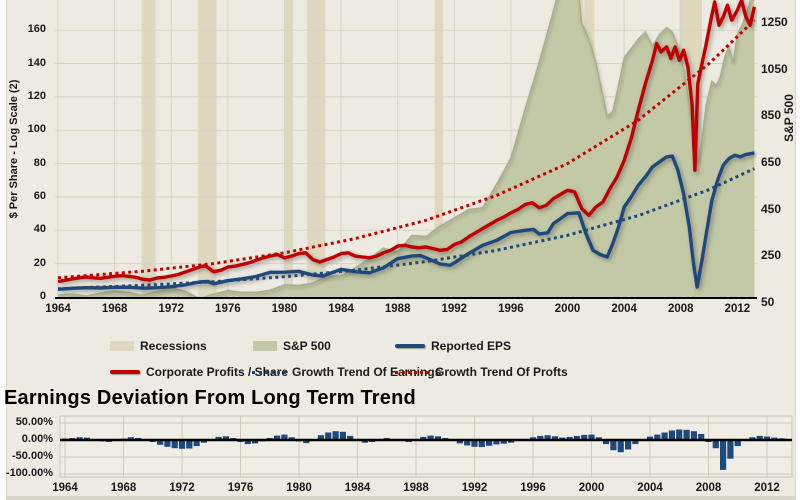 This screenshot has height=500, width=800. What do you see at coordinates (29, 473) in the screenshot?
I see `deviation-y-tick-label: -100.00%` at bounding box center [29, 473].